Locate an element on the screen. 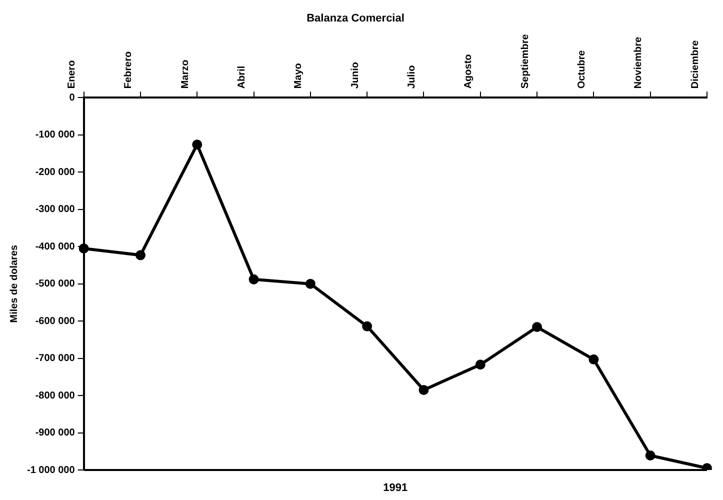  y-tick-label: -300 000 is located at coordinates (55, 210).